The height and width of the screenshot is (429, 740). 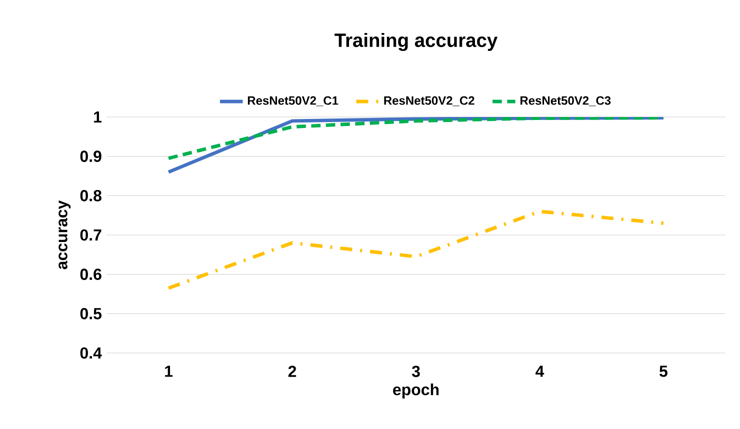 I want to click on y-tick-label: 0.9, so click(x=91, y=156).